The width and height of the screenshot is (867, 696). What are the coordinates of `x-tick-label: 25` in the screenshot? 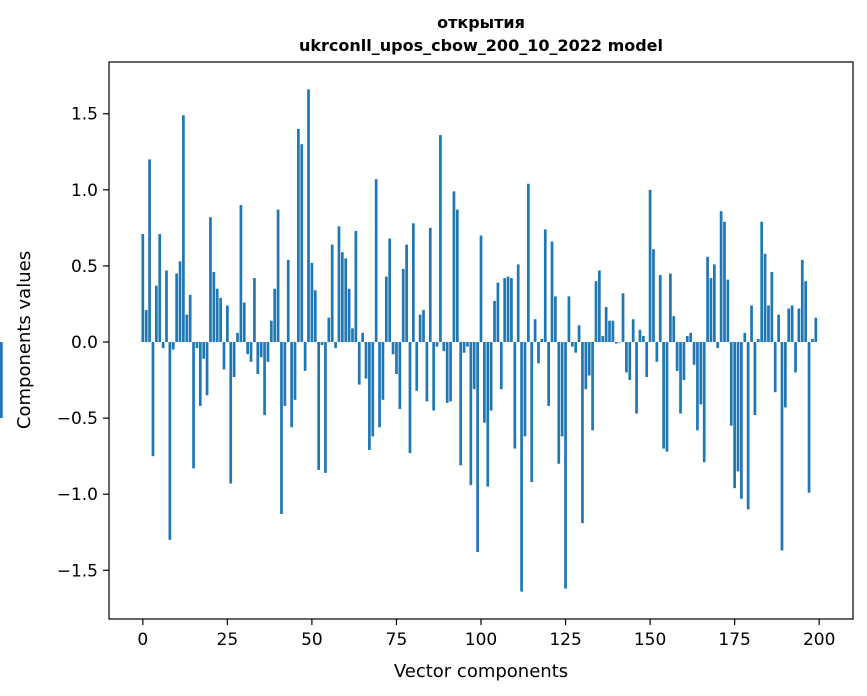 It's located at (228, 640).